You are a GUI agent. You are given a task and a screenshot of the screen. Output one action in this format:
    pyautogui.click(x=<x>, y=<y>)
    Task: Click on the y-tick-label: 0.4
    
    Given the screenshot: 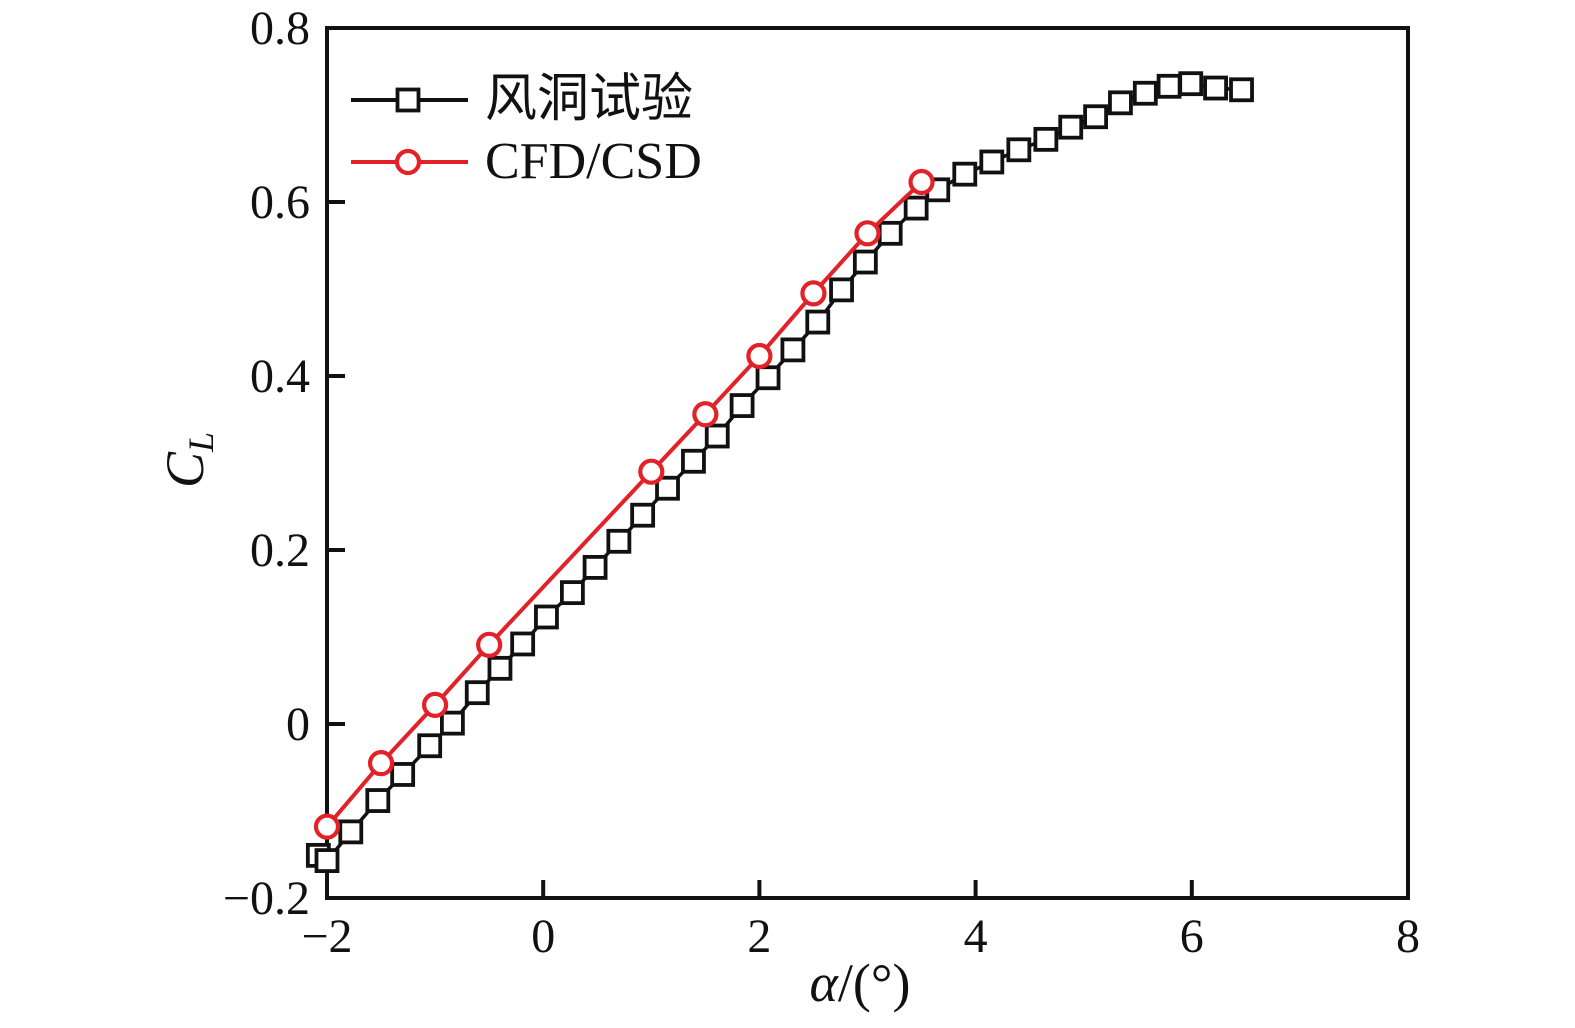 What is the action you would take?
    pyautogui.click(x=280, y=376)
    